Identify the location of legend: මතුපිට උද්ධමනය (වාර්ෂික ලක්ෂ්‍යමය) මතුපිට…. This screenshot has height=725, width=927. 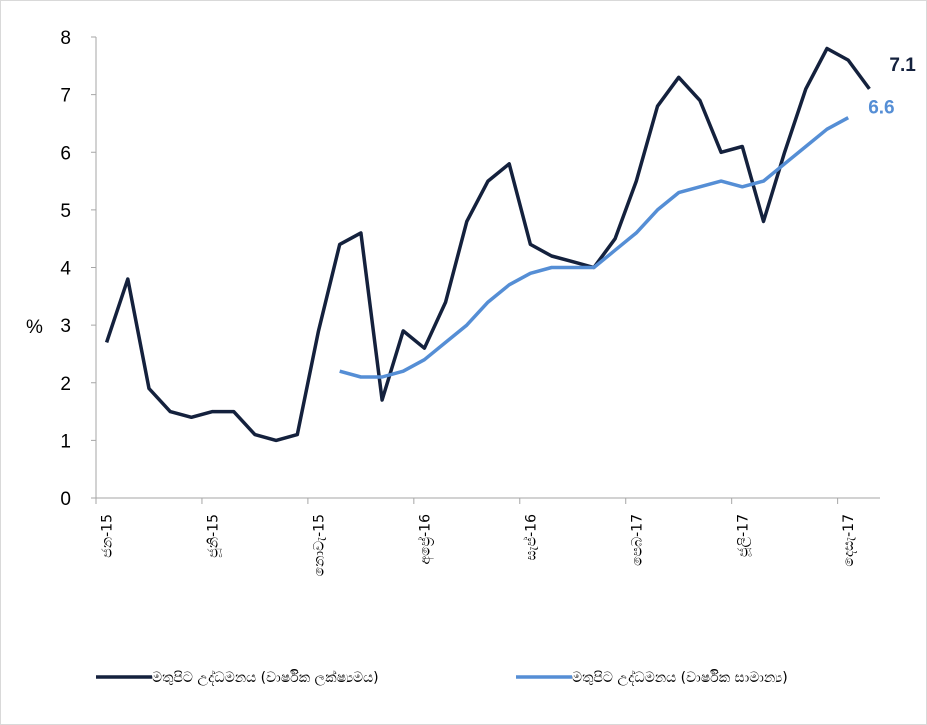
(442, 678).